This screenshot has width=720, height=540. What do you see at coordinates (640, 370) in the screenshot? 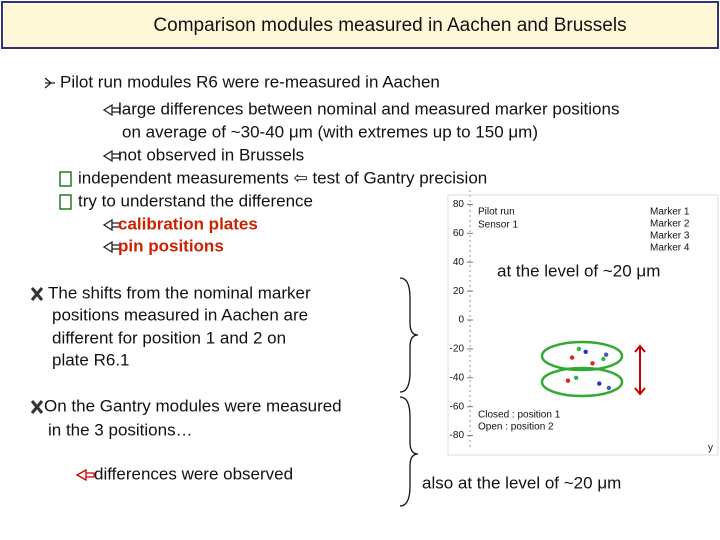
I see `double-arrow` at bounding box center [640, 370].